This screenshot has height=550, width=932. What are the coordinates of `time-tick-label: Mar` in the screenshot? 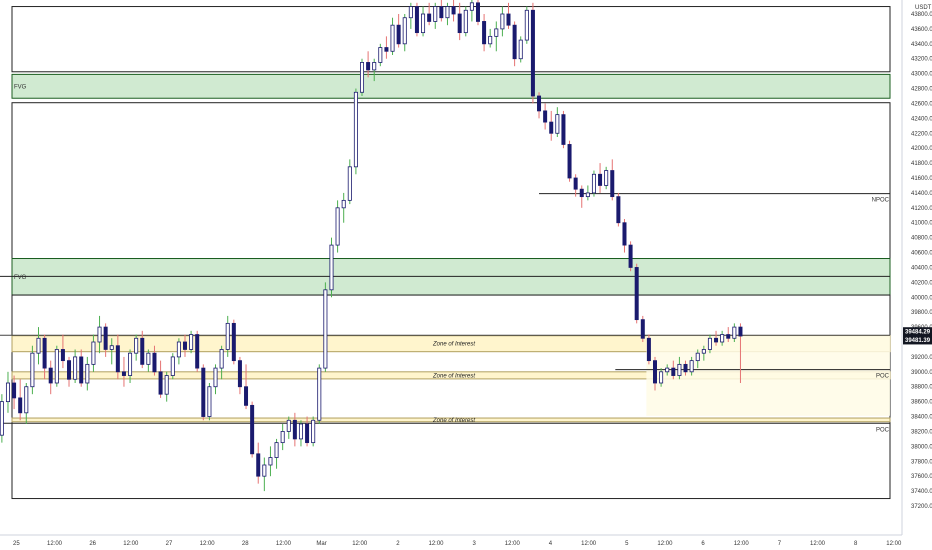 It's located at (321, 544).